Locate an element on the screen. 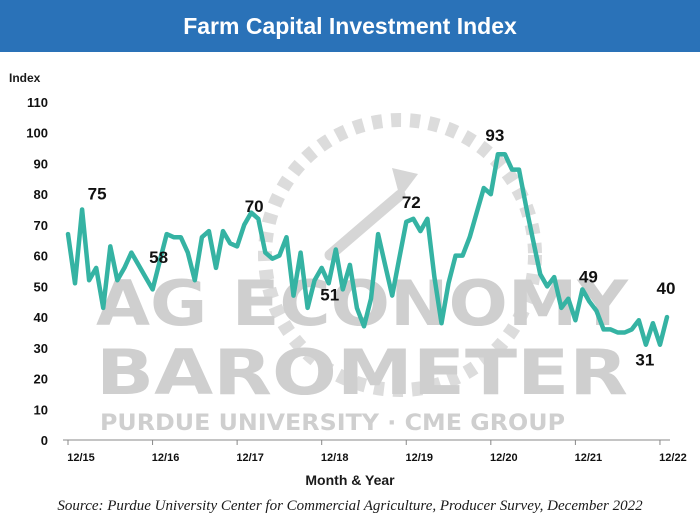 This screenshot has height=526, width=700. chart-title: Farm Capital Investment Index is located at coordinates (350, 26).